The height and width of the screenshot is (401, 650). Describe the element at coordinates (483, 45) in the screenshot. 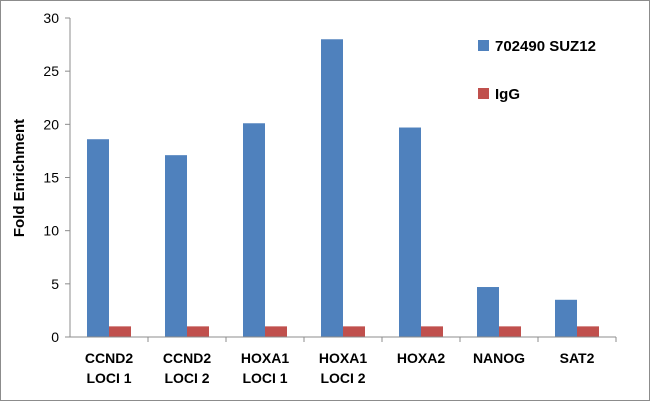

I see `legend-swatch-suz12` at that location.